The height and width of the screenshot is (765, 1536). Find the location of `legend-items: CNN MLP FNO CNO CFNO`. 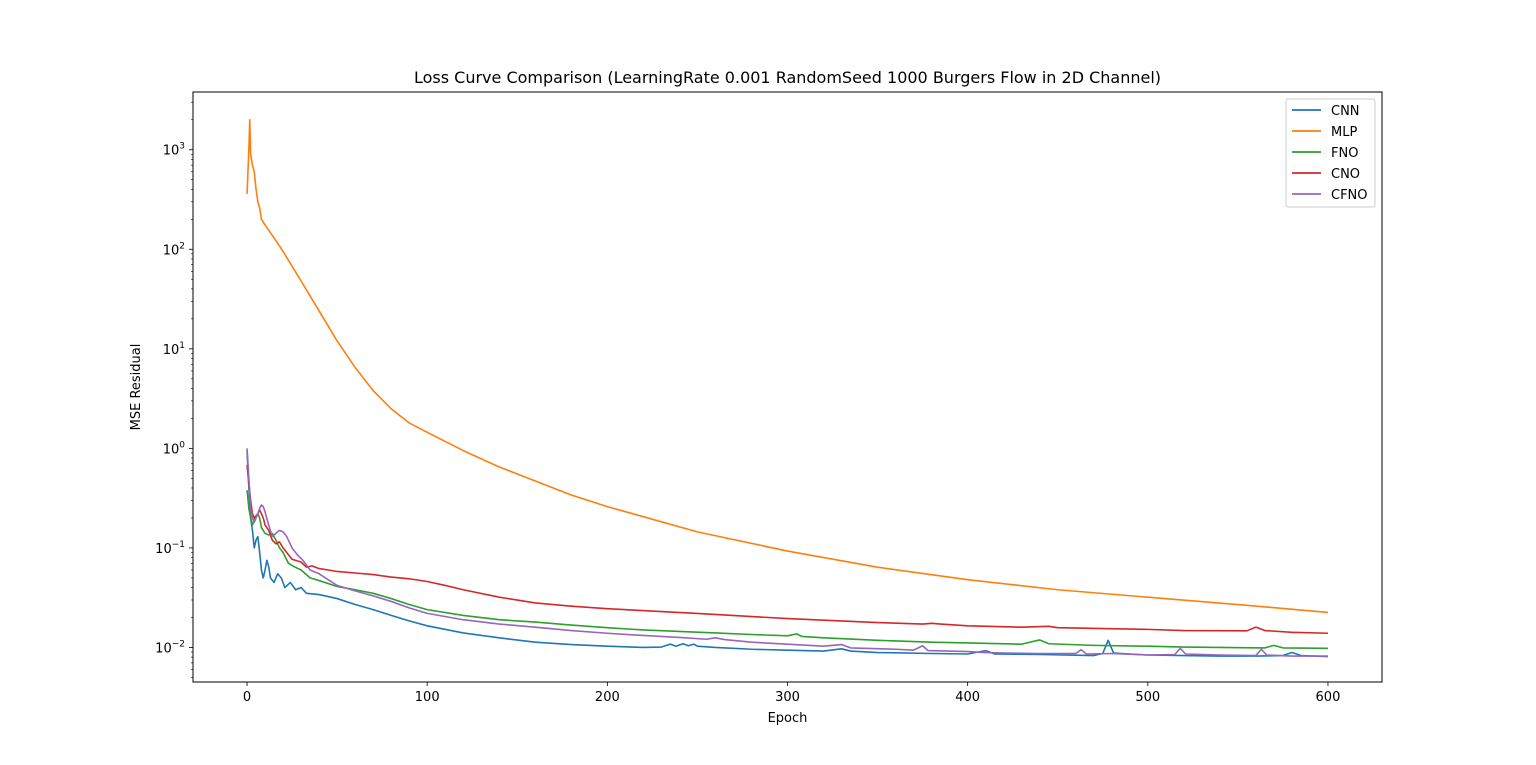

legend-items: CNN MLP FNO CNO CFNO is located at coordinates (1330, 153).